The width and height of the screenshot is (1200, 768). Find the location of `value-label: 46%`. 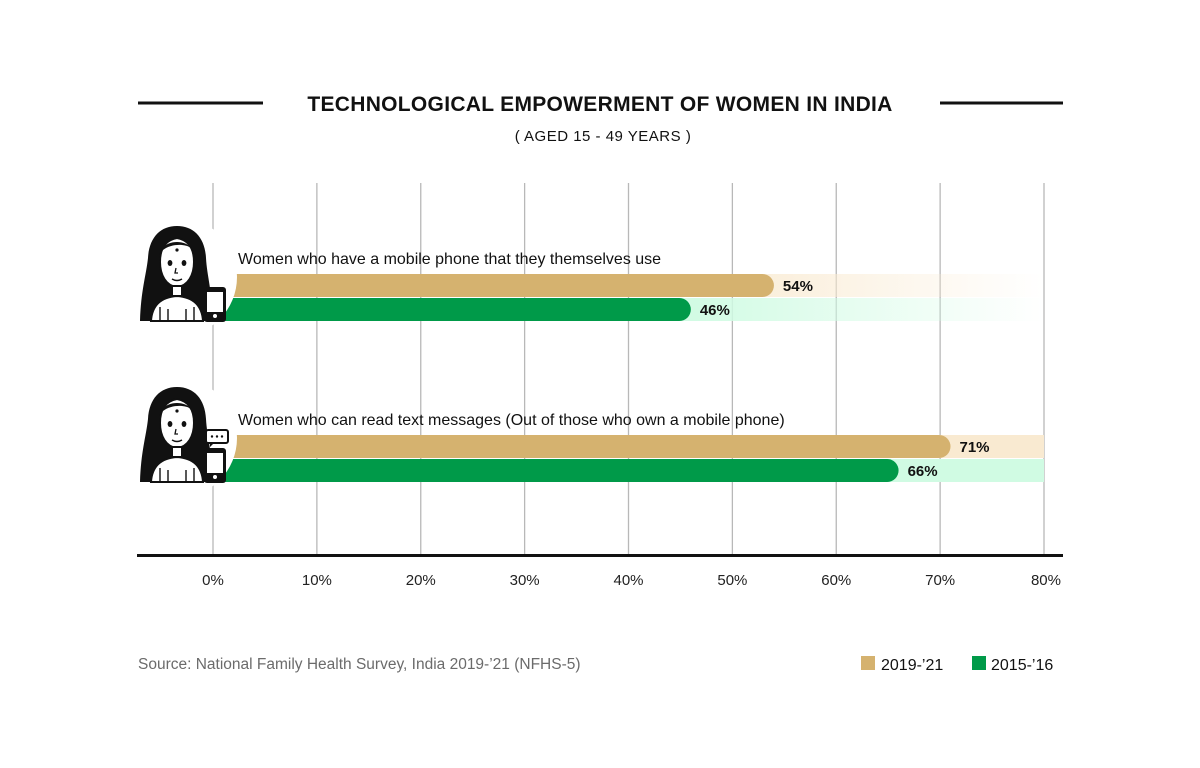

value-label: 46% is located at coordinates (715, 310).